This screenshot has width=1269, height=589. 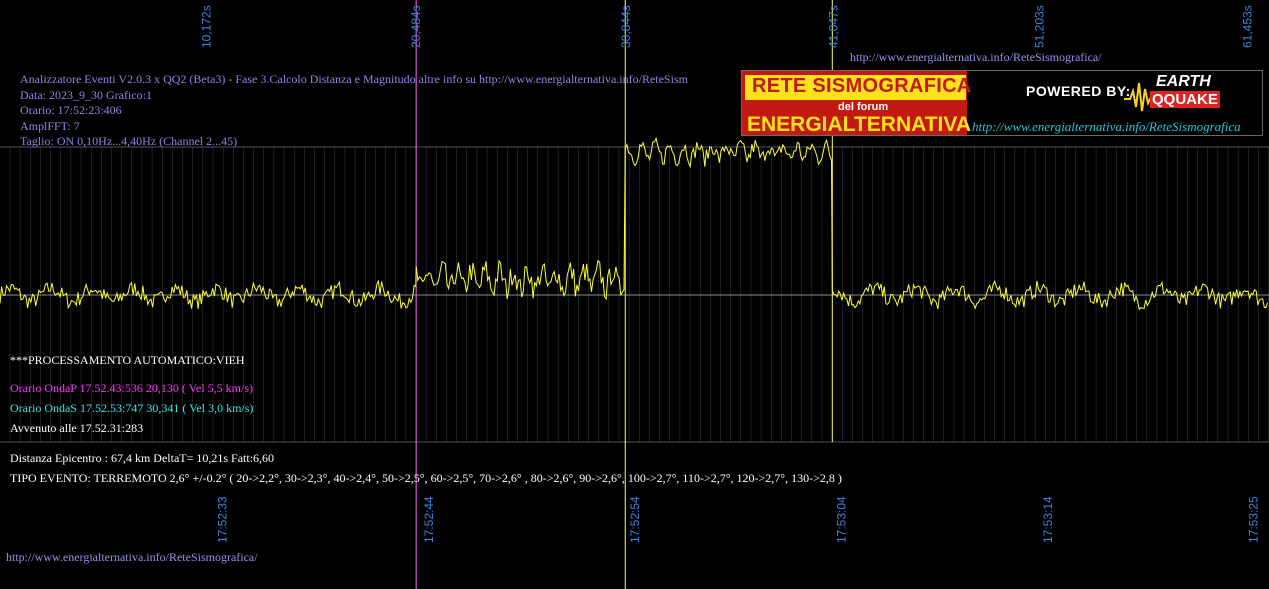 I want to click on earth-logo-text: EARTH, so click(x=1183, y=81).